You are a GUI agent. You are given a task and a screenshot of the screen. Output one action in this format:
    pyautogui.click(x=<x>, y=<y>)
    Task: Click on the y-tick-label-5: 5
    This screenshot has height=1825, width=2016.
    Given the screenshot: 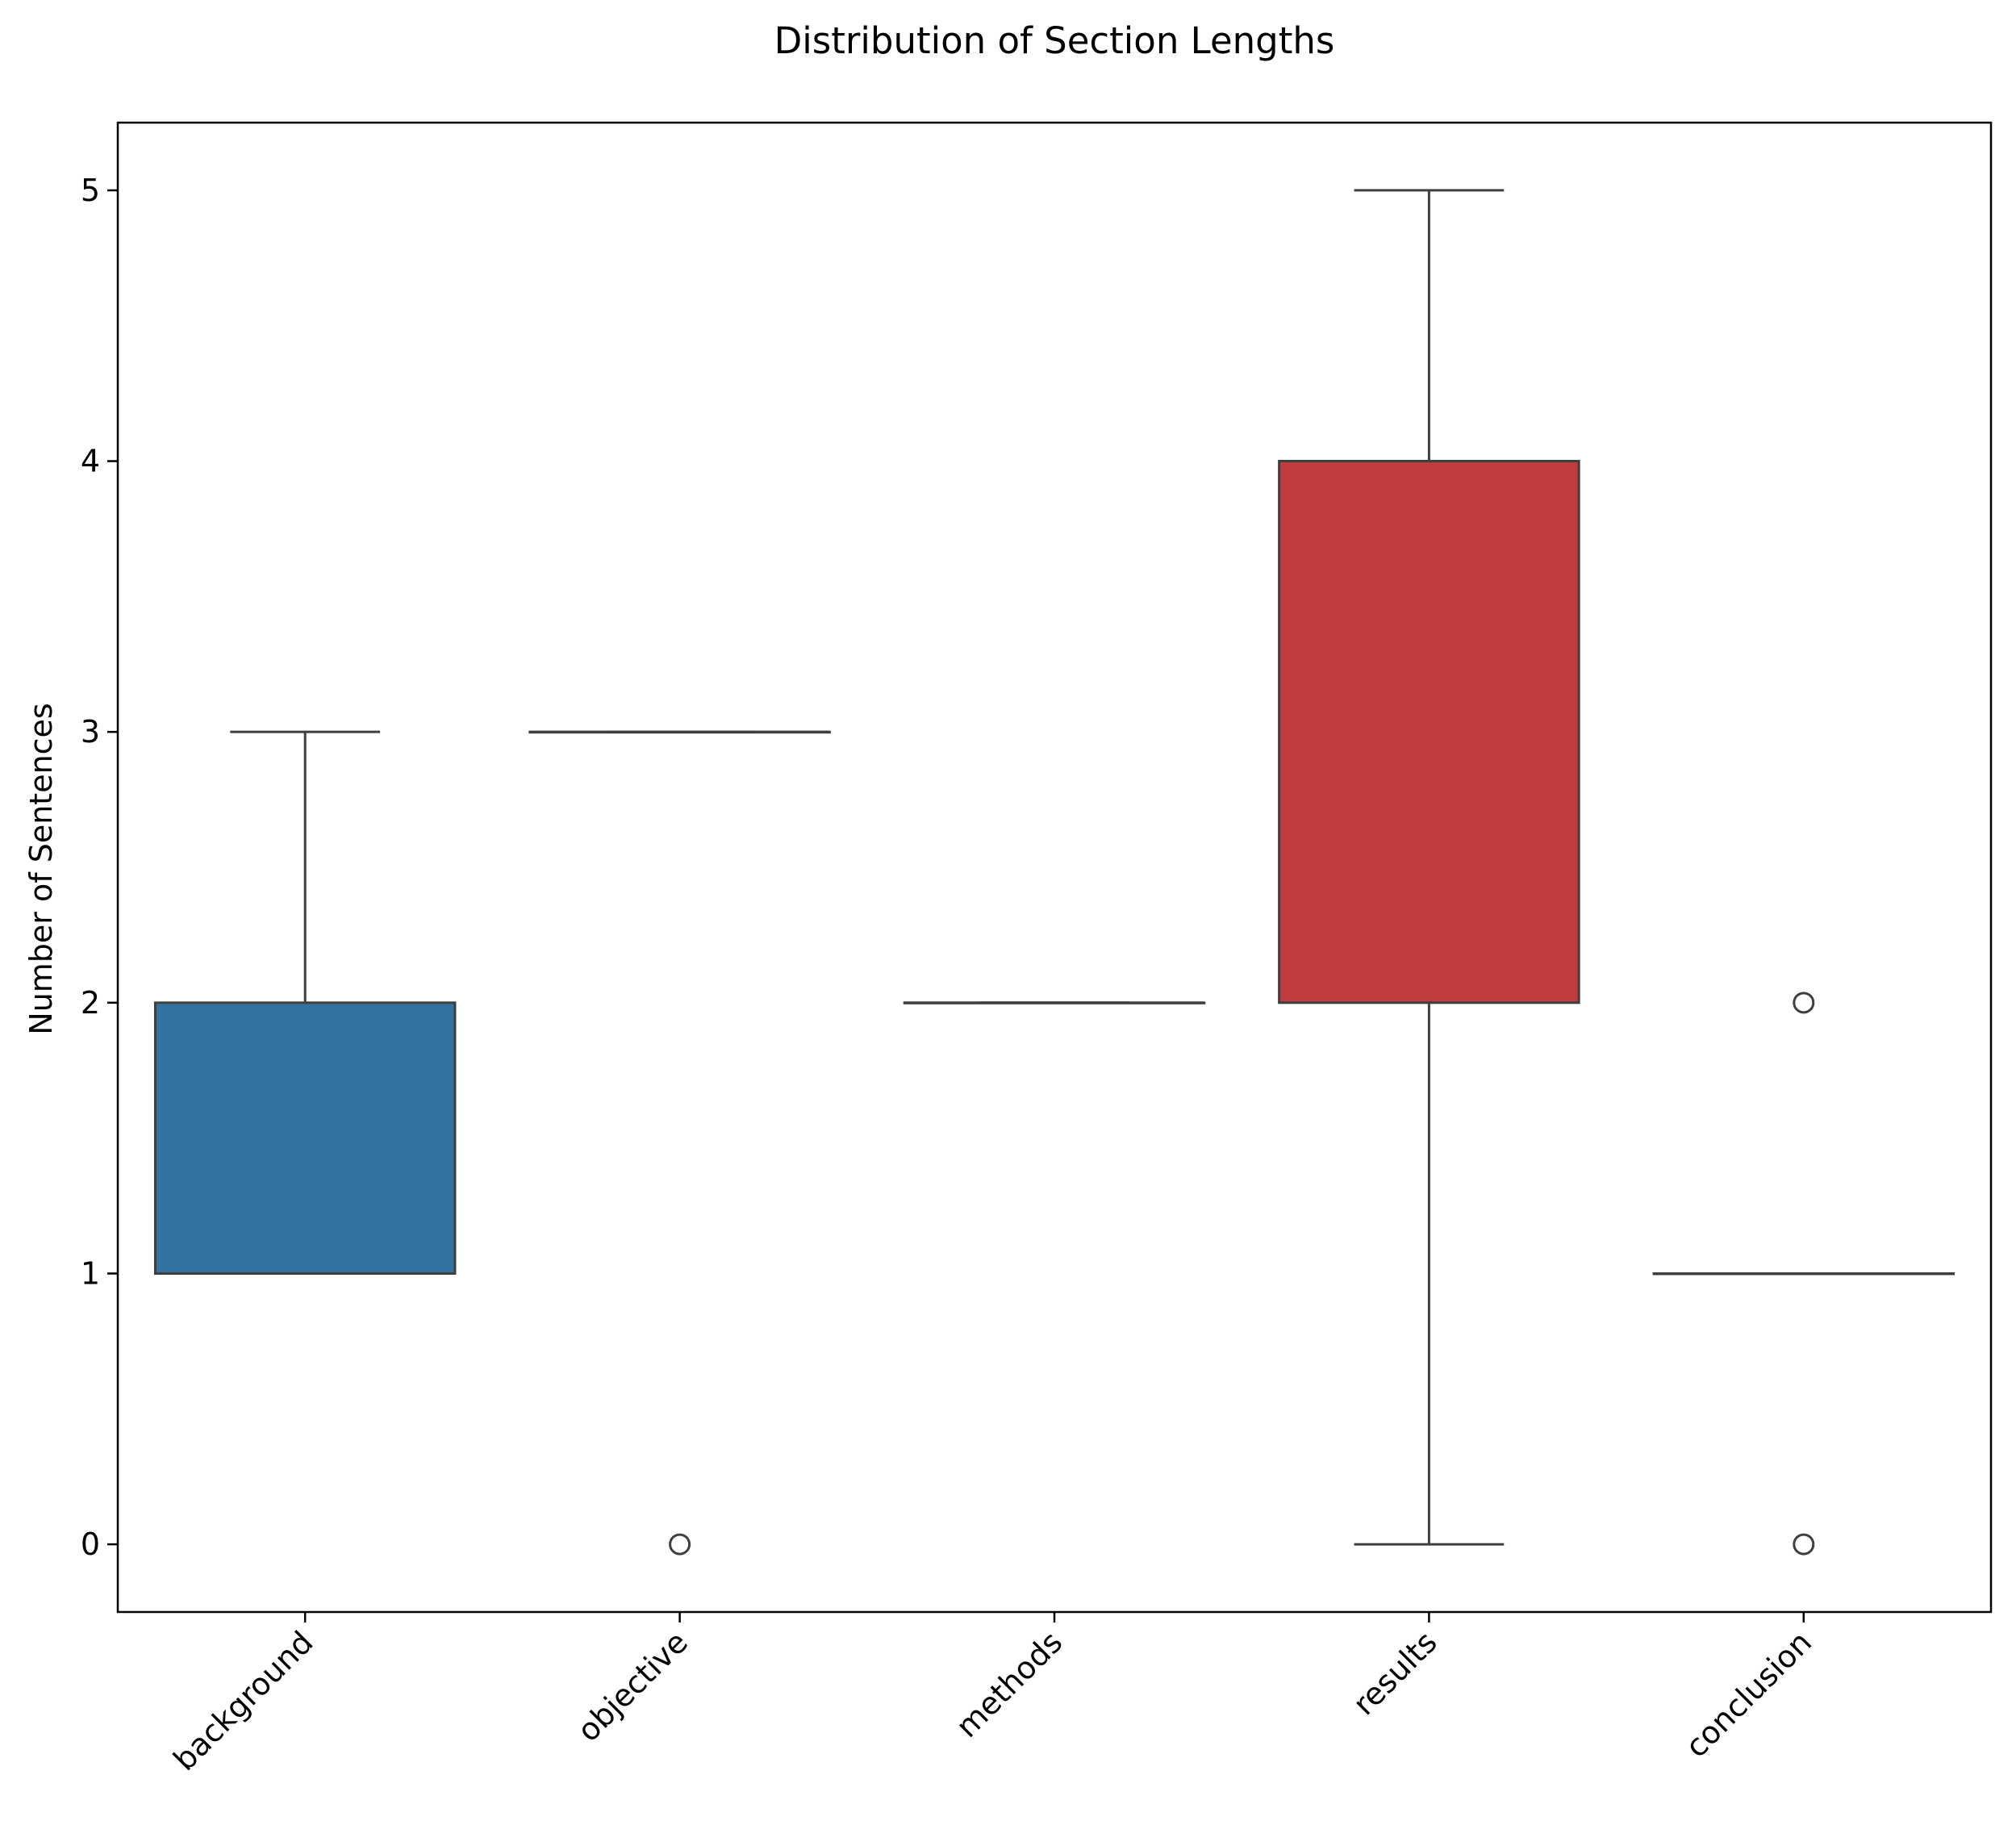 What is the action you would take?
    pyautogui.click(x=90, y=190)
    